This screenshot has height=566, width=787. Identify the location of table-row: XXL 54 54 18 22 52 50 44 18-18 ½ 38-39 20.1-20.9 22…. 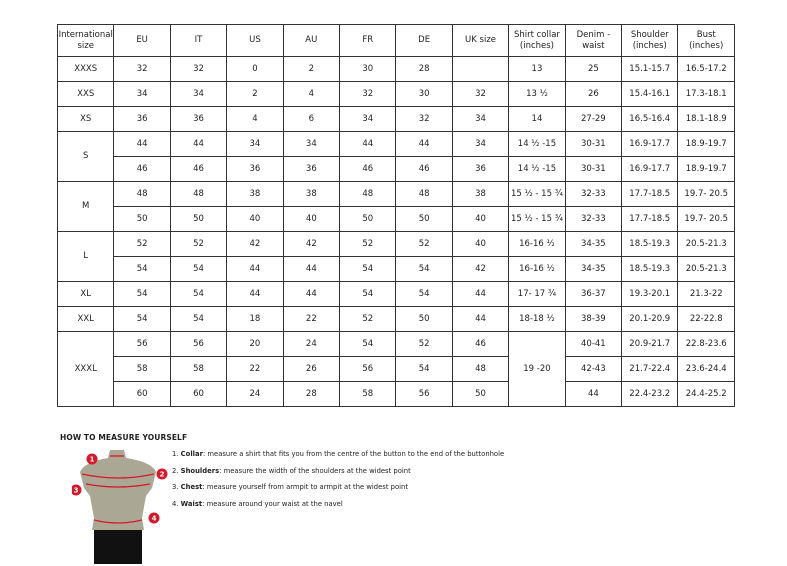
(395, 319).